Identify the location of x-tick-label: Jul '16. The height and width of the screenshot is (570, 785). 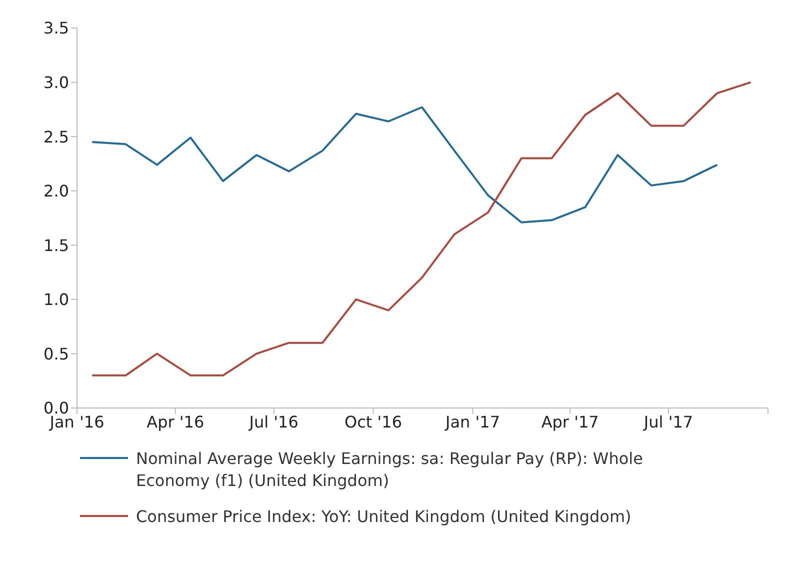
(273, 422).